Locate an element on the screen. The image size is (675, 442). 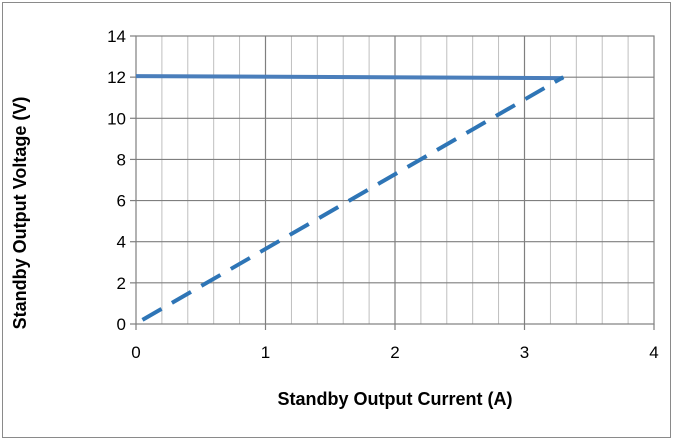
y-axis-ticks: 0 2 4 6 8 10 12 14 is located at coordinates (121, 180).